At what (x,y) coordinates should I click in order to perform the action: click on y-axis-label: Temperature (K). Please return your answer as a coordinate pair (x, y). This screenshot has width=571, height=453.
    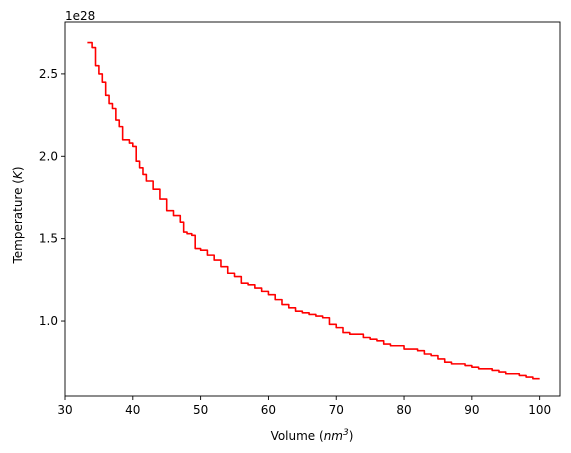
    Looking at the image, I should click on (18, 215).